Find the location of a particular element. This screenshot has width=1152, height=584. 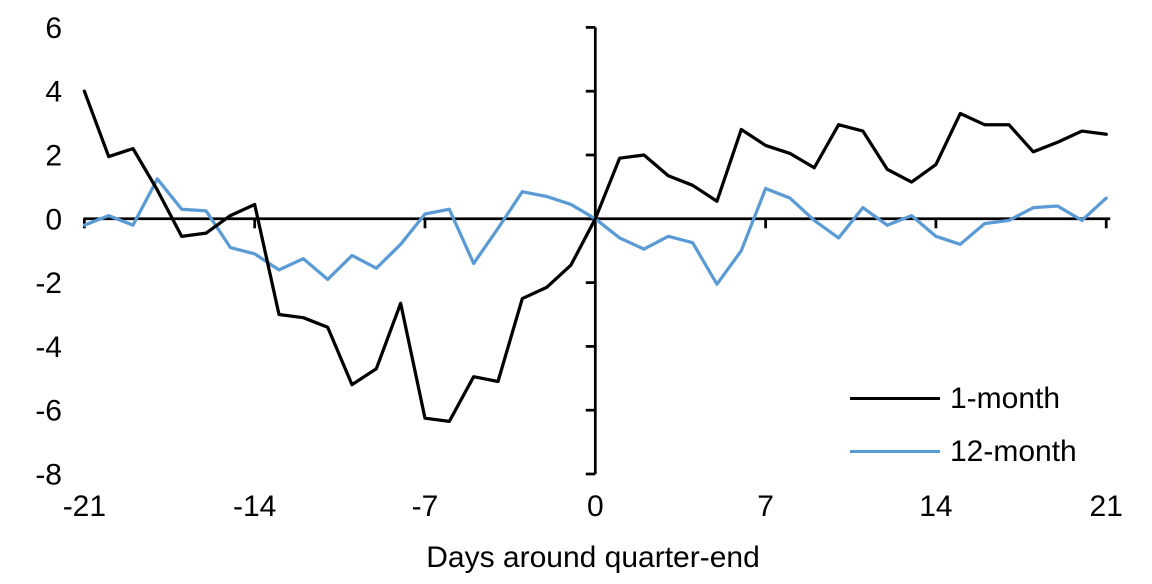

y-tick-label: 6 is located at coordinates (53, 28).